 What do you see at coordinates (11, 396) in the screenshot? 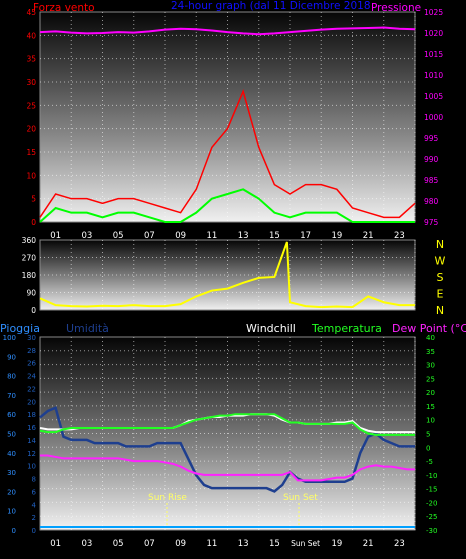
I see `rain-tick-label: 70` at bounding box center [11, 396].